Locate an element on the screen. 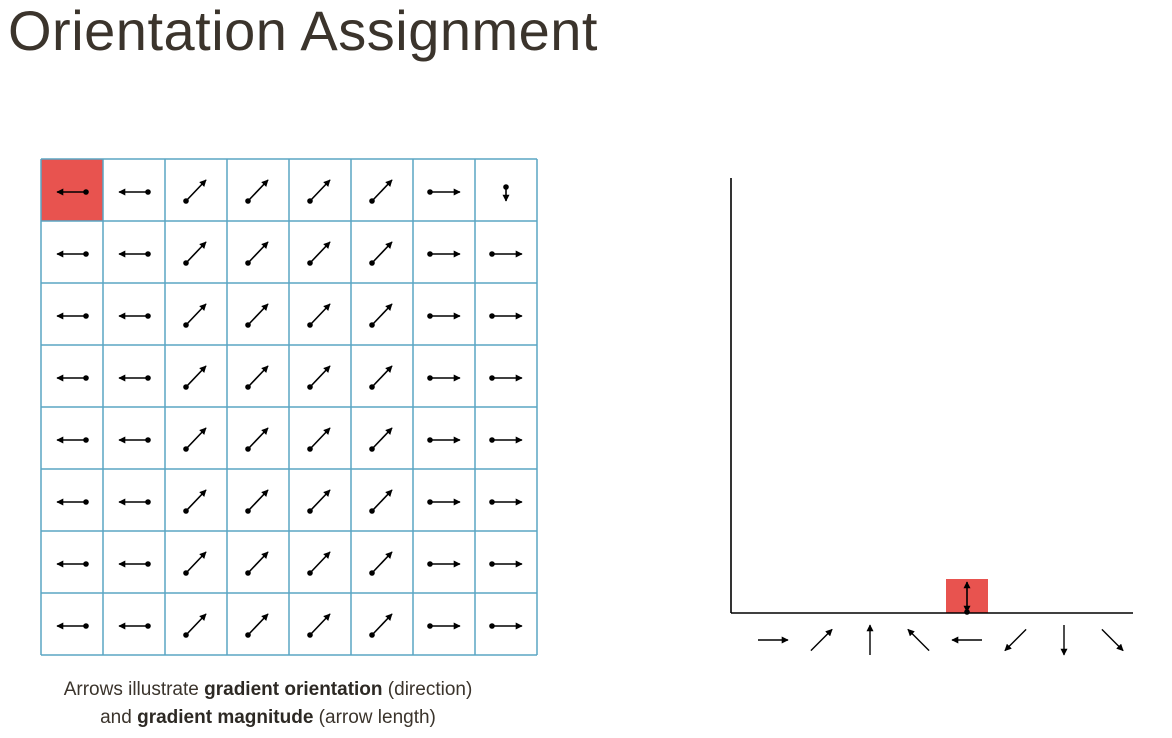  bin-label-arrow-down-right is located at coordinates (1112, 640).